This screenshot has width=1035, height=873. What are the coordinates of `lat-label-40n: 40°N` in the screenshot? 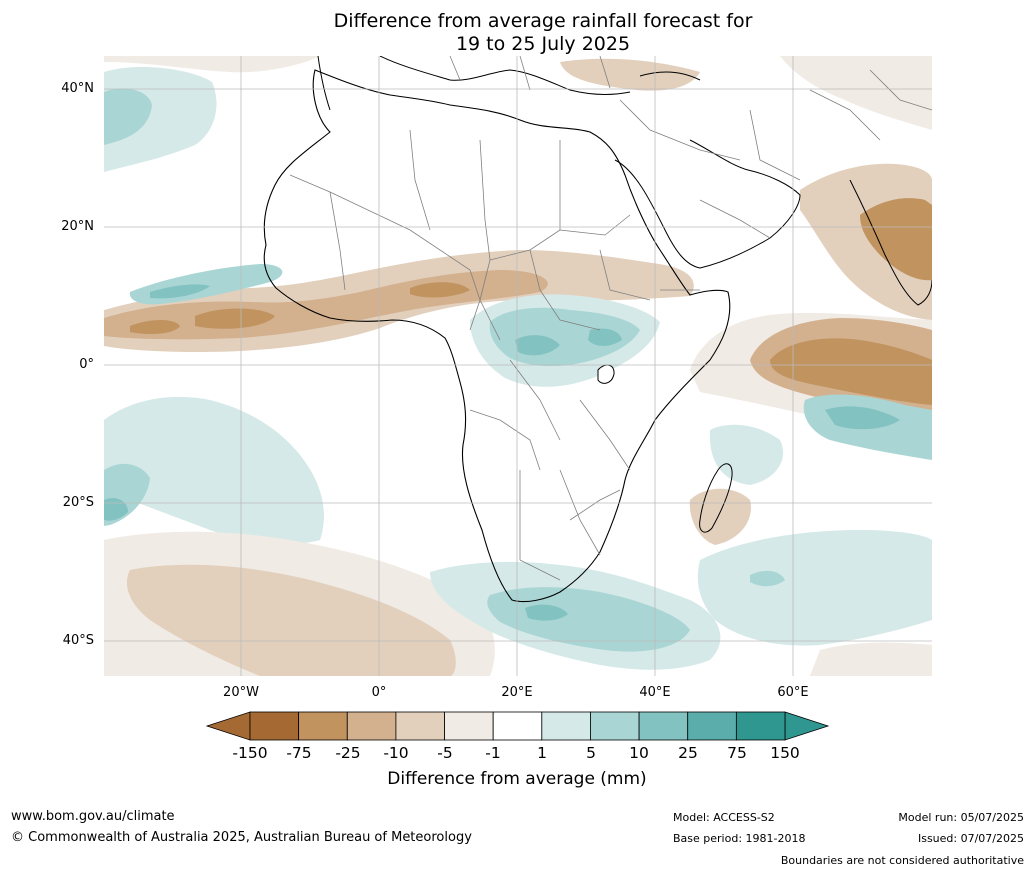 It's located at (77, 88).